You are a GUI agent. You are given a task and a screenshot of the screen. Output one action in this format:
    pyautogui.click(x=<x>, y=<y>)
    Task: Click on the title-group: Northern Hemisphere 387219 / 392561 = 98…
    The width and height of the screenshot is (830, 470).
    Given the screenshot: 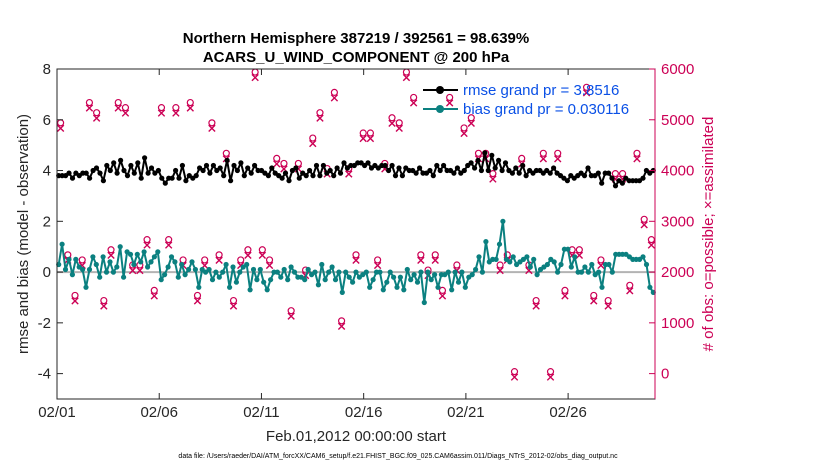 What is the action you would take?
    pyautogui.click(x=356, y=48)
    